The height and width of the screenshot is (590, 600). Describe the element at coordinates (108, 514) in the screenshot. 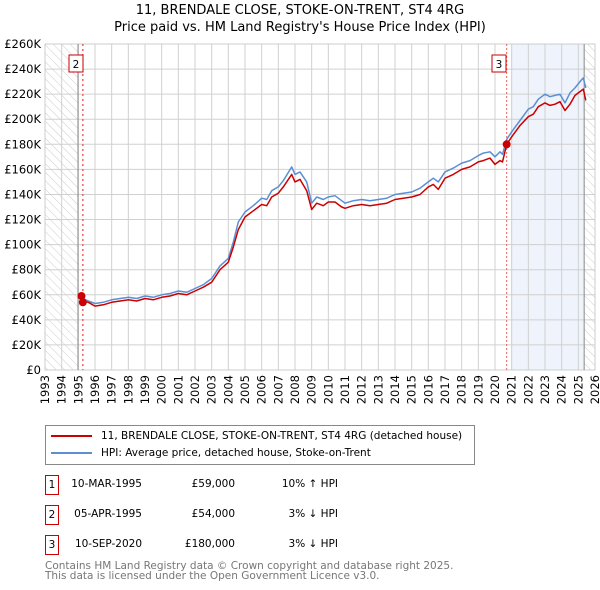

I see `transaction-date: 05-APR-1995` at that location.